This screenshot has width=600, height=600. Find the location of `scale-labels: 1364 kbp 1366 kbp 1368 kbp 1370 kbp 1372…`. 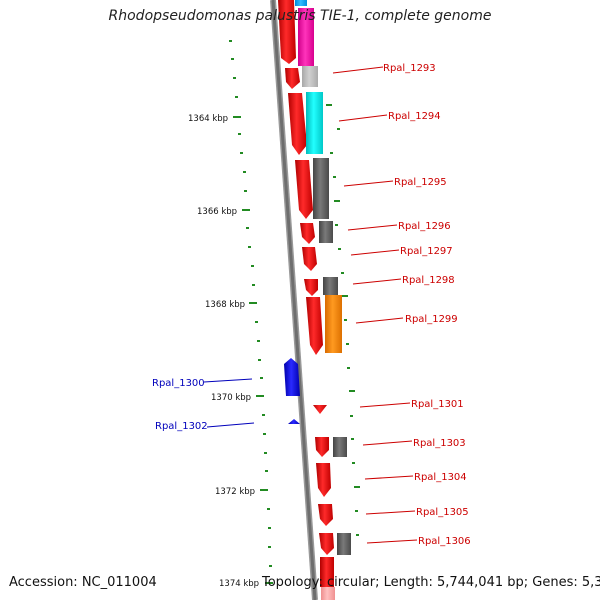

scale-labels: 1364 kbp 1366 kbp 1368 kbp 1370 kbp 1372… is located at coordinates (223, 351).